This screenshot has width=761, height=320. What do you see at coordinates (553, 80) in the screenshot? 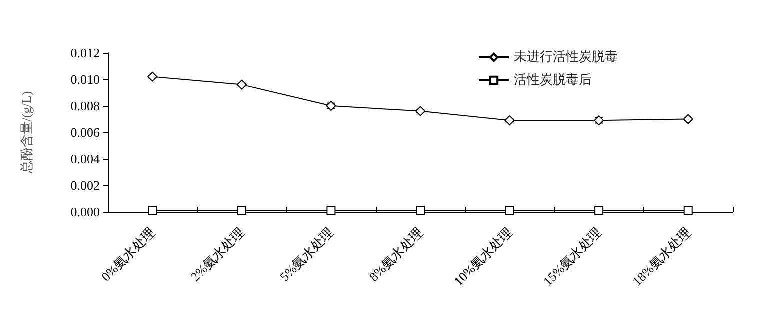
I see `legend-label: 活性炭脱毒后` at bounding box center [553, 80].